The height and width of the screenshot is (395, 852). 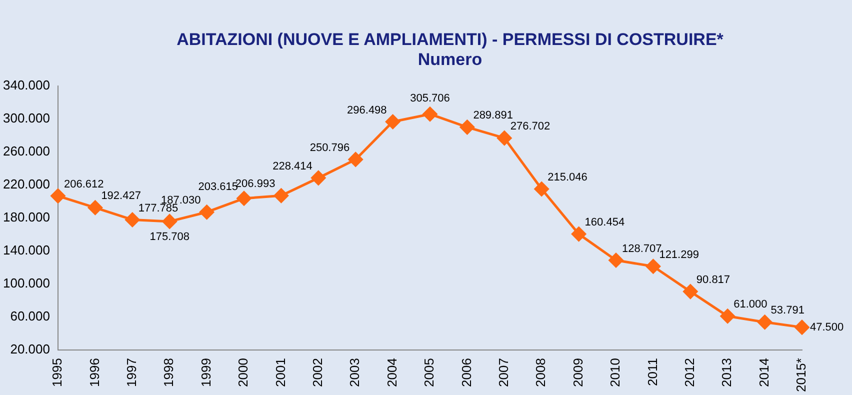 What do you see at coordinates (131, 372) in the screenshot?
I see `x-tick-label: 1997` at bounding box center [131, 372].